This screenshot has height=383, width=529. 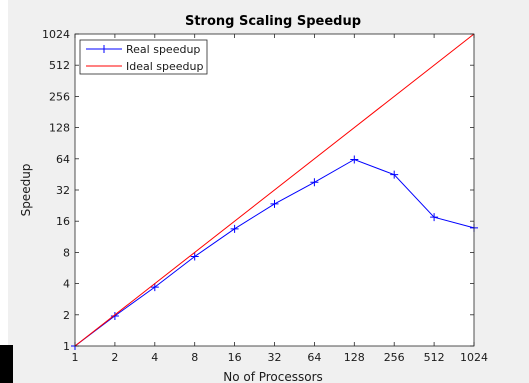 I want to click on x-axis-label: No of Processors, so click(x=273, y=376).